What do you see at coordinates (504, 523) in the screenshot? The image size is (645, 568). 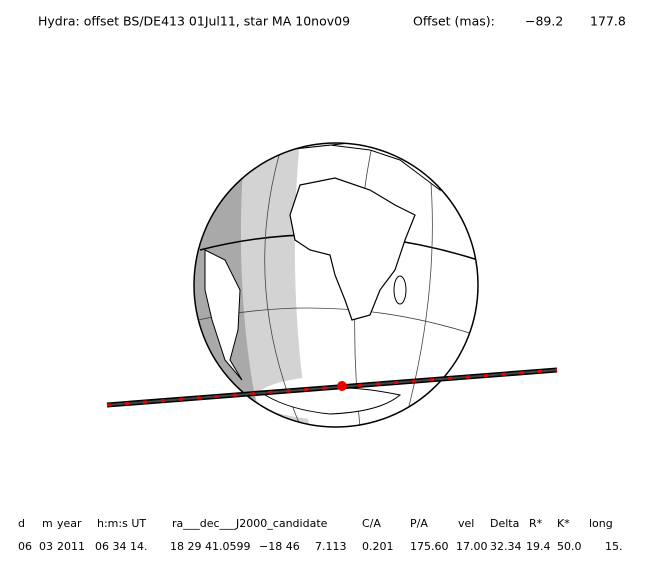 I see `column-header: Delta` at bounding box center [504, 523].